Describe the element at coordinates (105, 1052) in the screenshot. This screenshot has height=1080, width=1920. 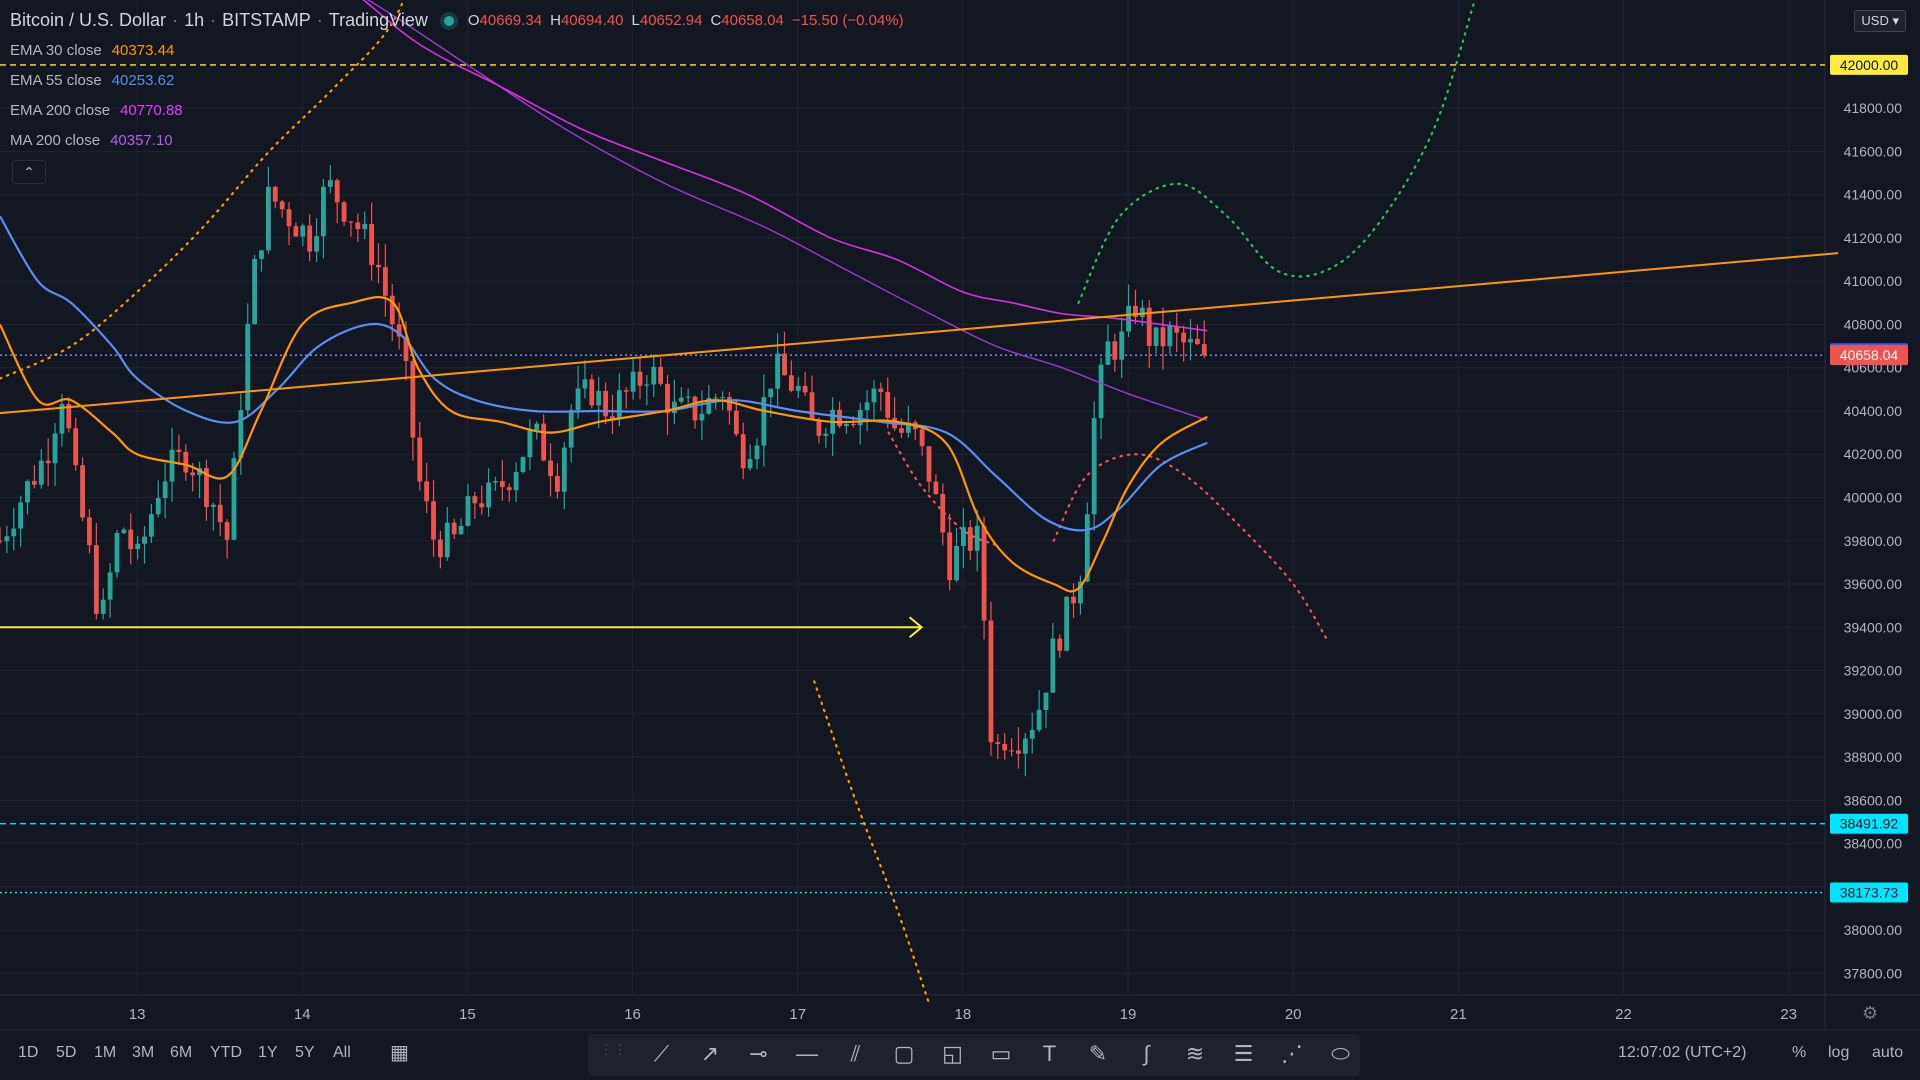
I see `timeframe-1m: 1M` at that location.